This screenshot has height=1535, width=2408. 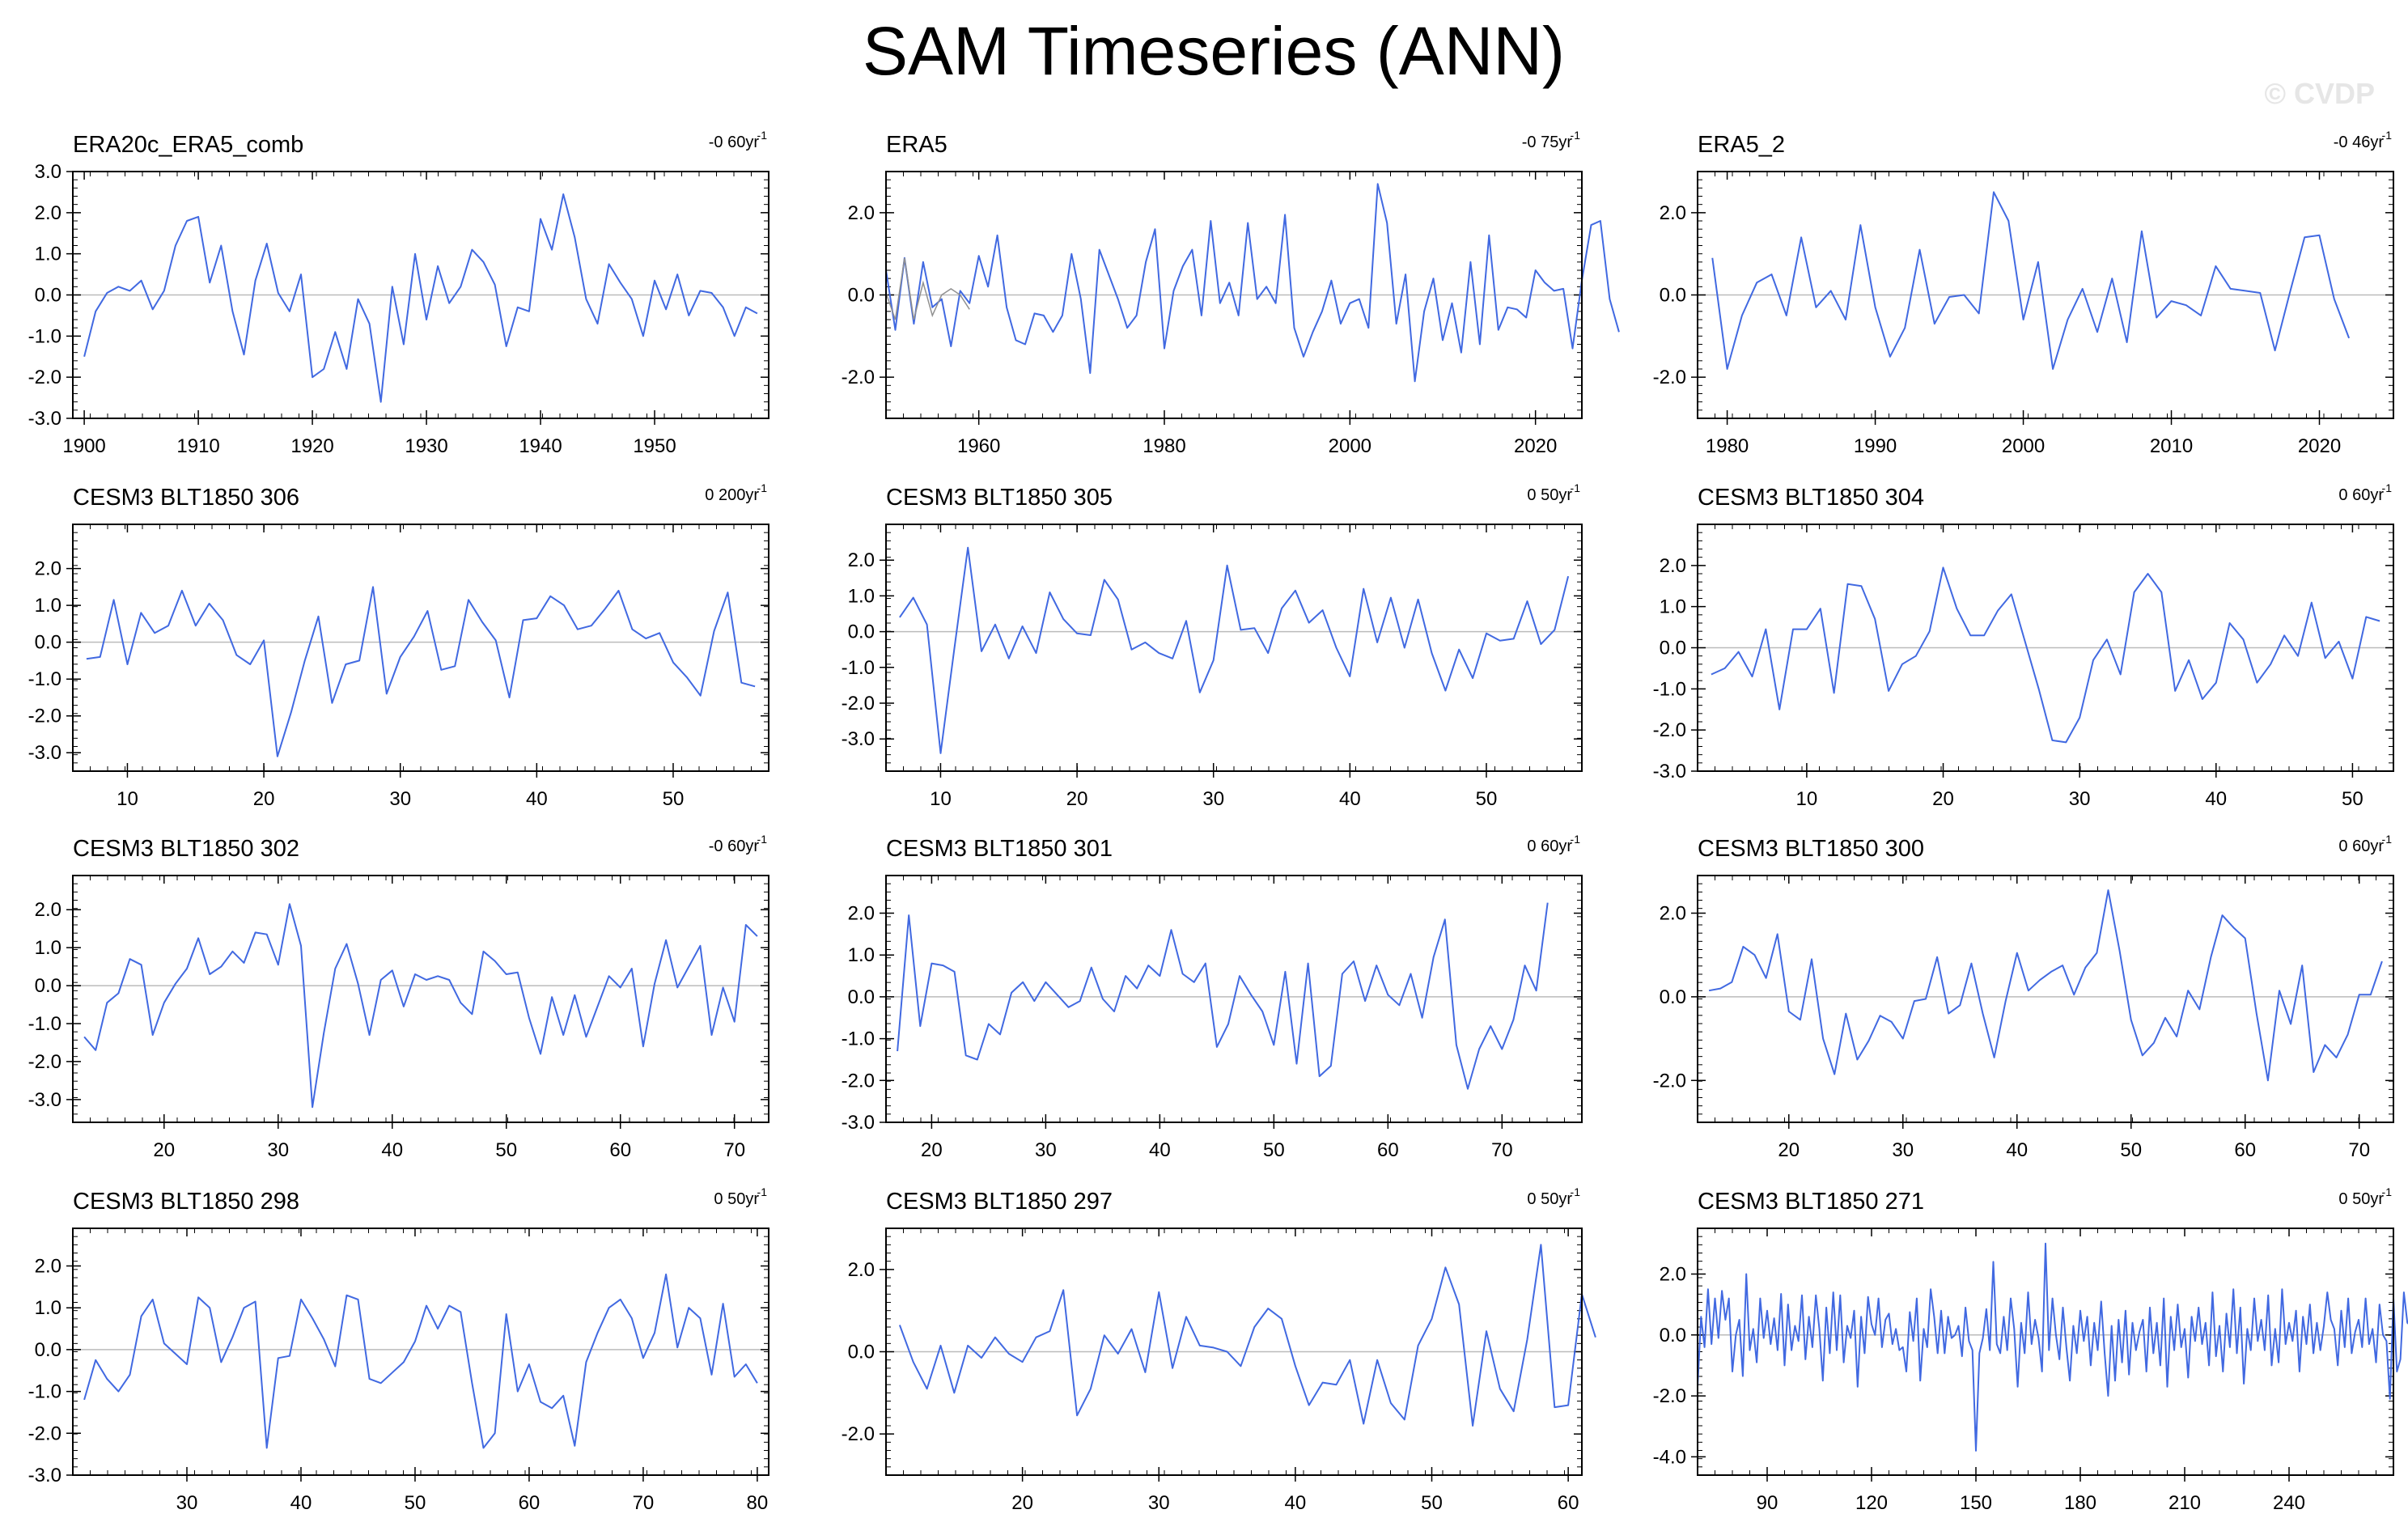 What do you see at coordinates (732, 495) in the screenshot?
I see `trend-label: 0 200yr` at bounding box center [732, 495].